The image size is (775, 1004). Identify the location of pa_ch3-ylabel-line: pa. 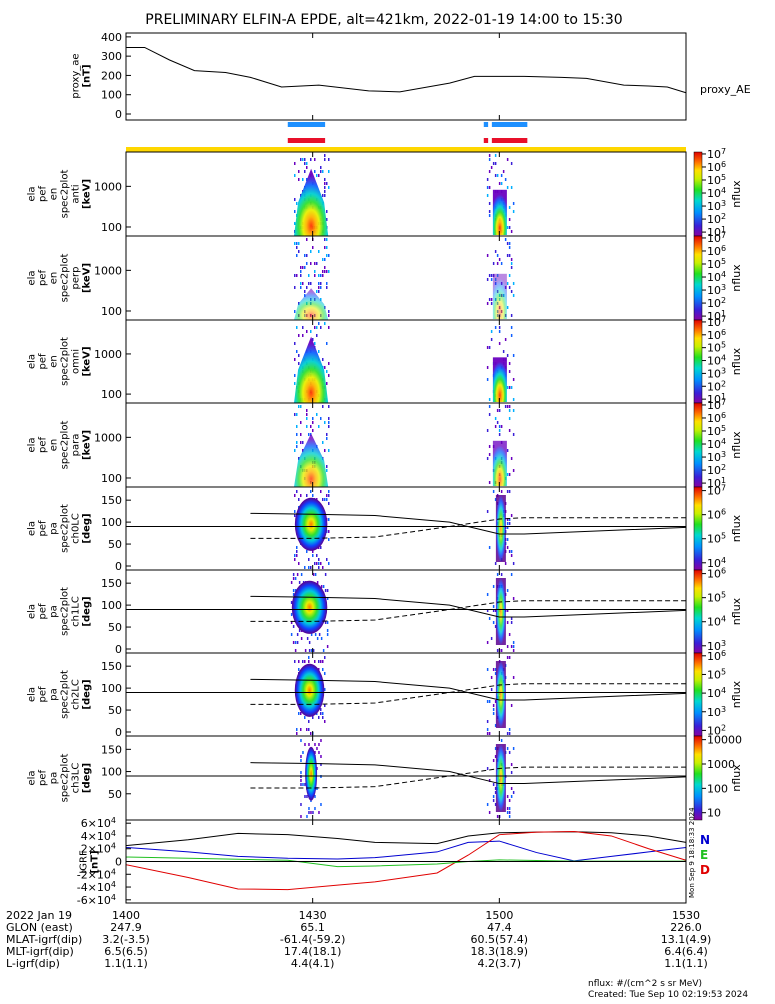
(54, 778).